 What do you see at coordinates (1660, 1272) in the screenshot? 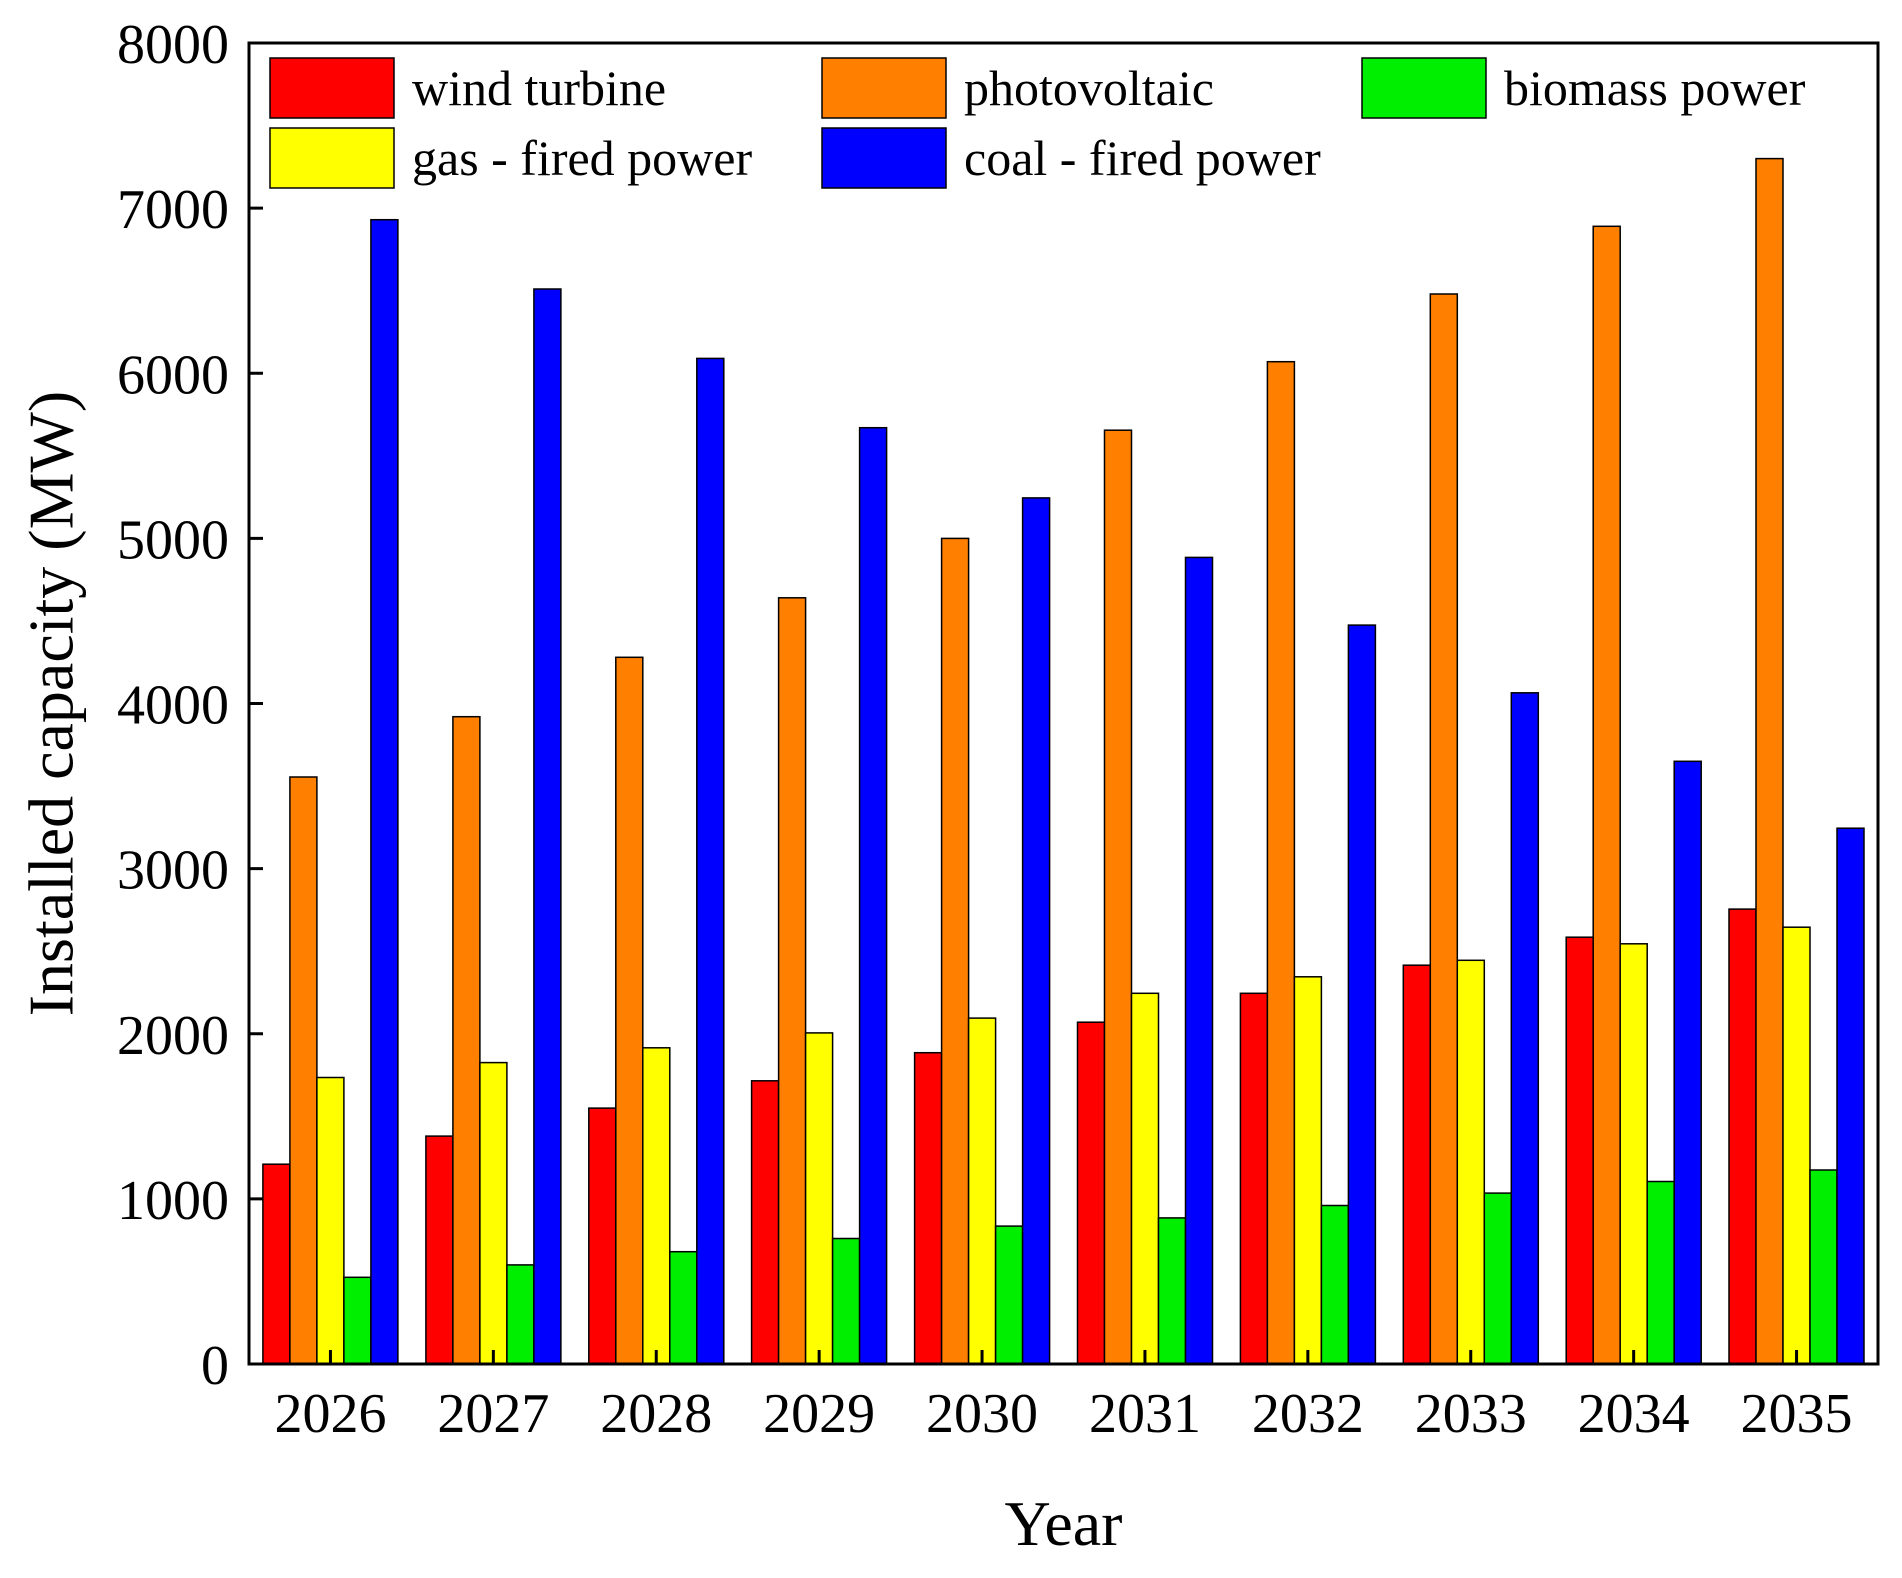
I see `bar-biomass-power-2034` at bounding box center [1660, 1272].